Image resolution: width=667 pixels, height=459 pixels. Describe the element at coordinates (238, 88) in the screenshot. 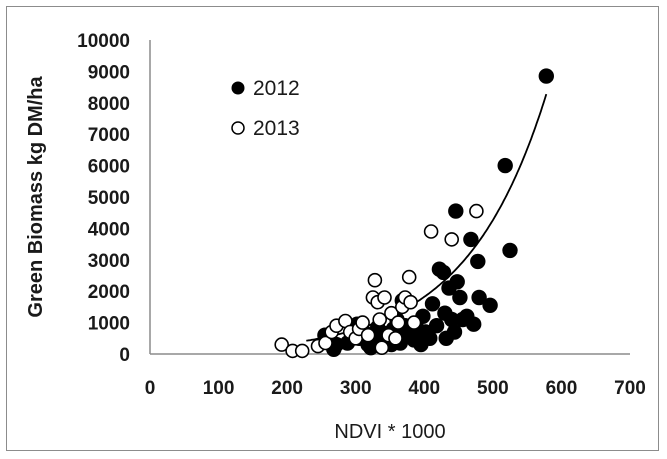

I see `legend-marker-2012` at that location.